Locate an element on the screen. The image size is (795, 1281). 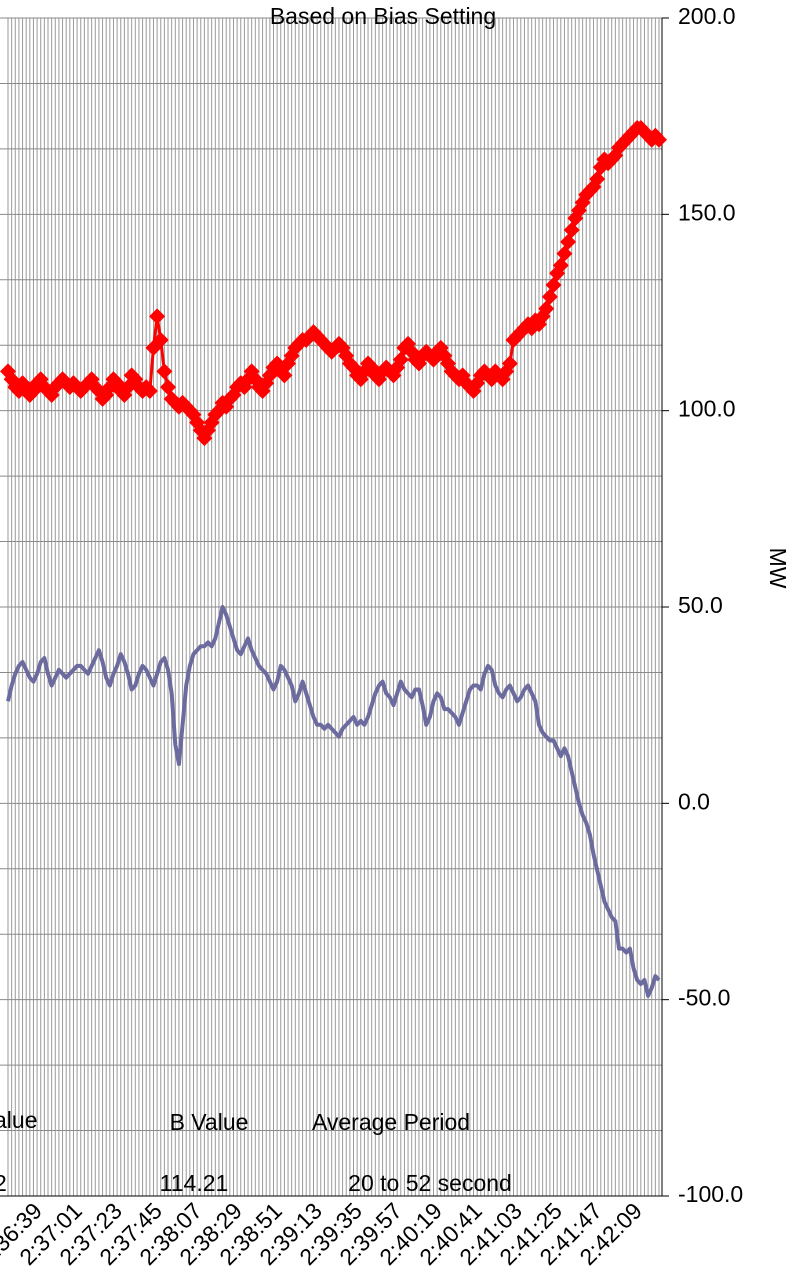
y-tick-label: 50.0 is located at coordinates (700, 605).